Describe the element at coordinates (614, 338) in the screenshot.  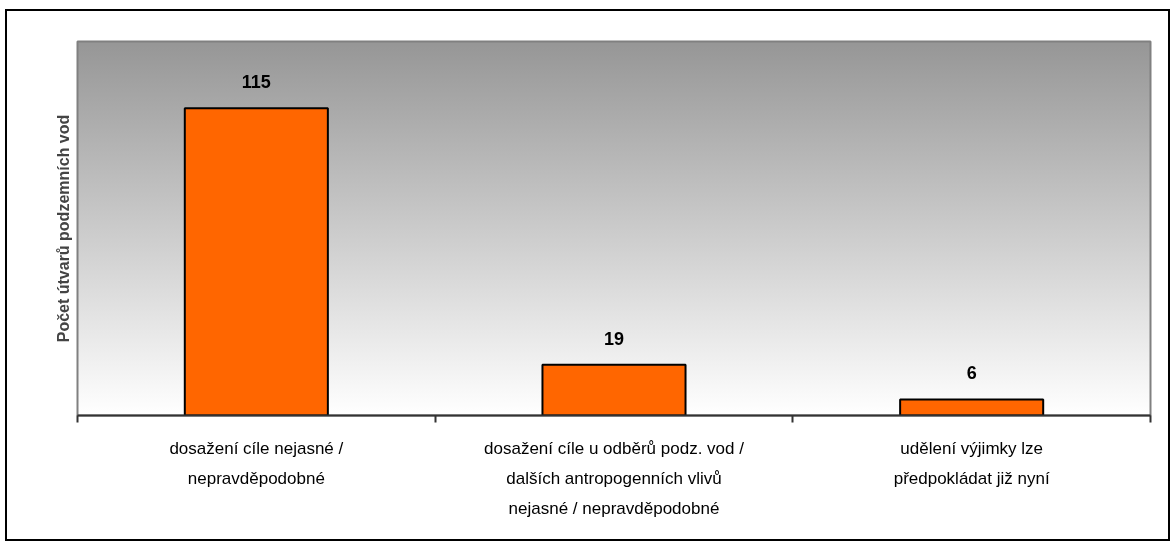
I see `data-label: 19` at that location.